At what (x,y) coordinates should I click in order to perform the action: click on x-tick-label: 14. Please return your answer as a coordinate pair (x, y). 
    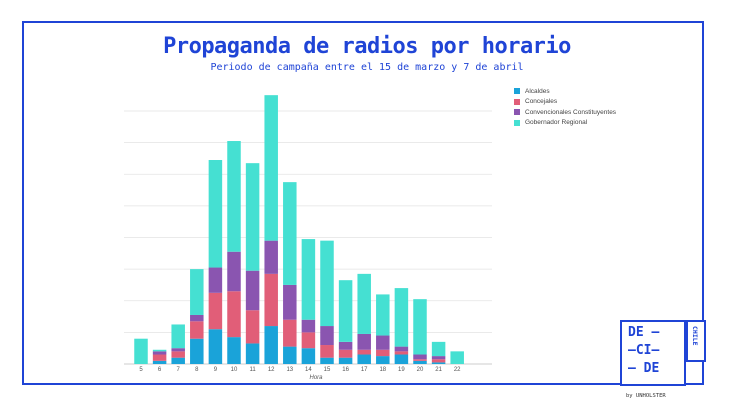
    Looking at the image, I should click on (308, 370).